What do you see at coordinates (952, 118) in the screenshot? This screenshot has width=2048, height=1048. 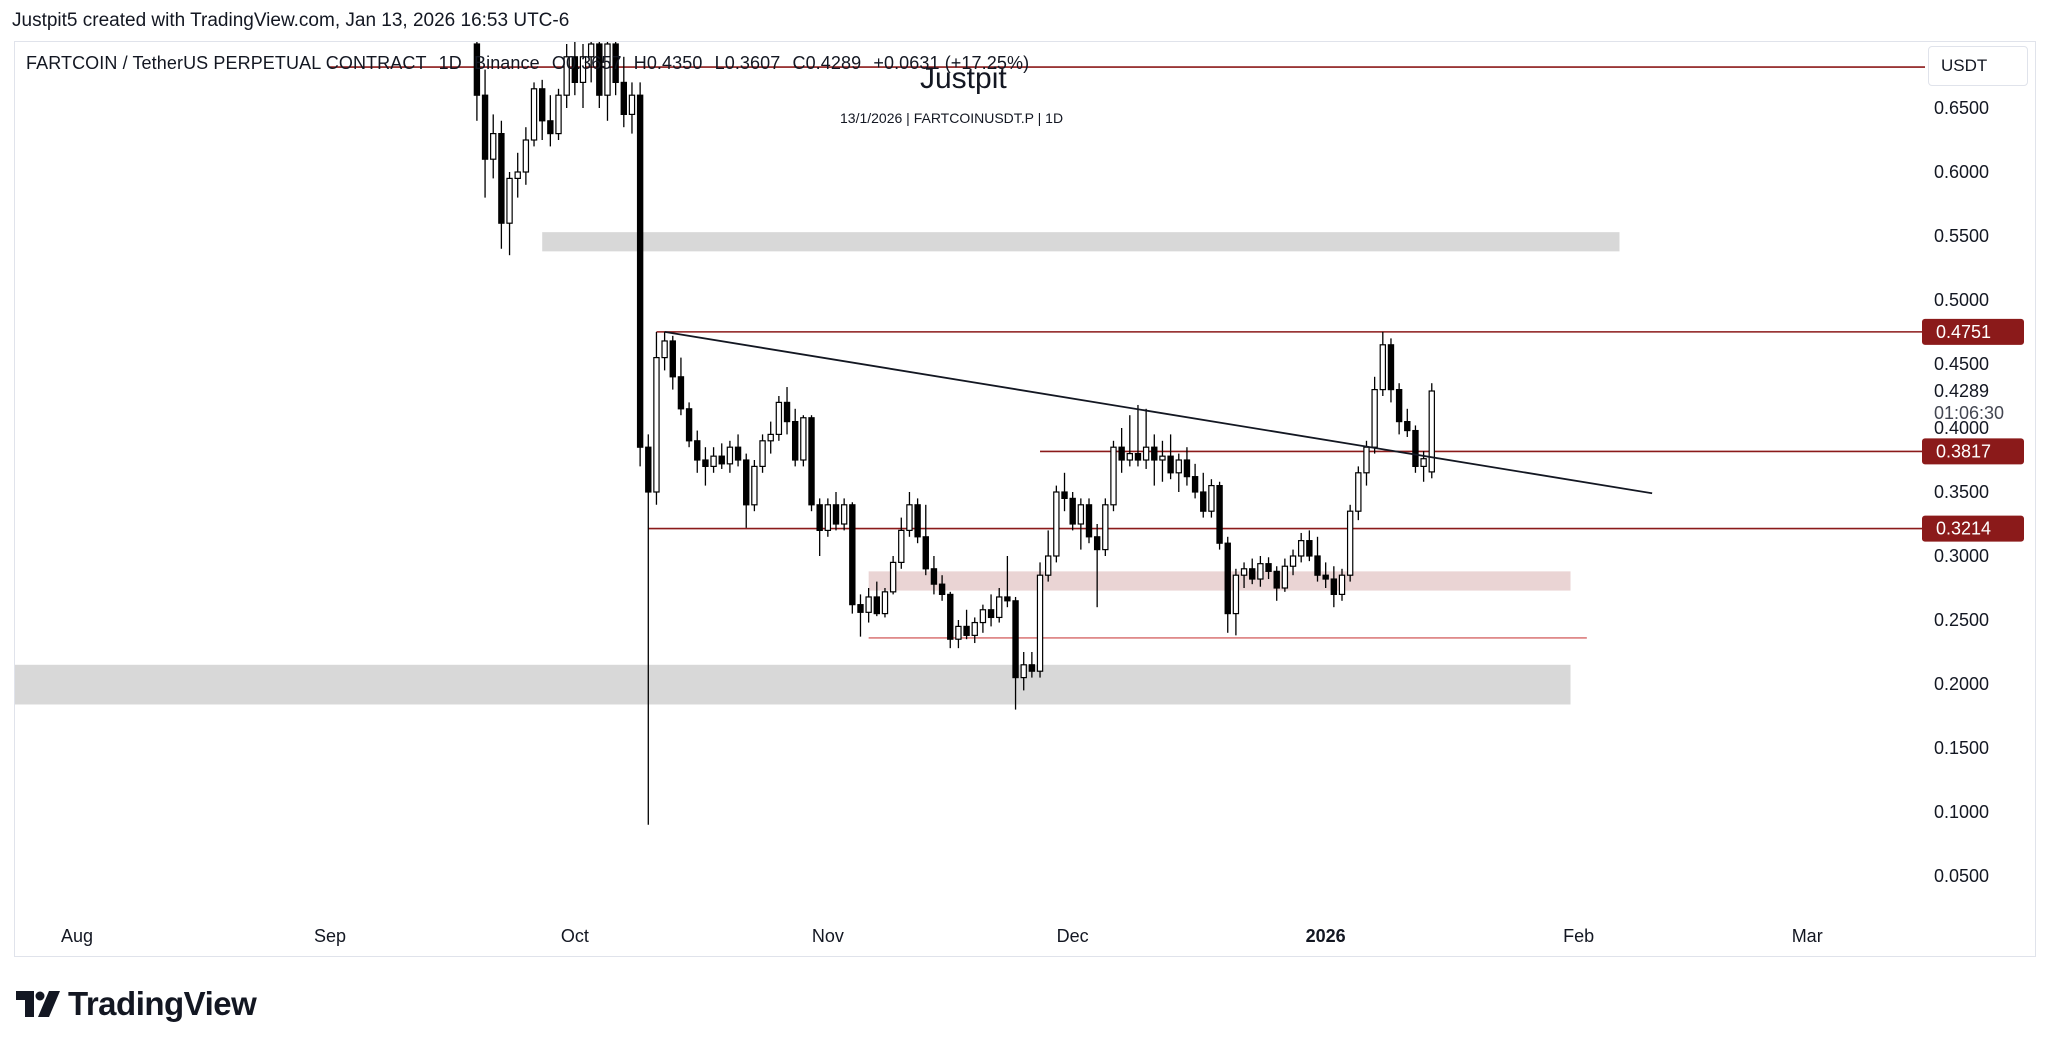 I see `watermark-subtitle: 13/1/2026 | FARTCOINUSDT.P | 1D` at bounding box center [952, 118].